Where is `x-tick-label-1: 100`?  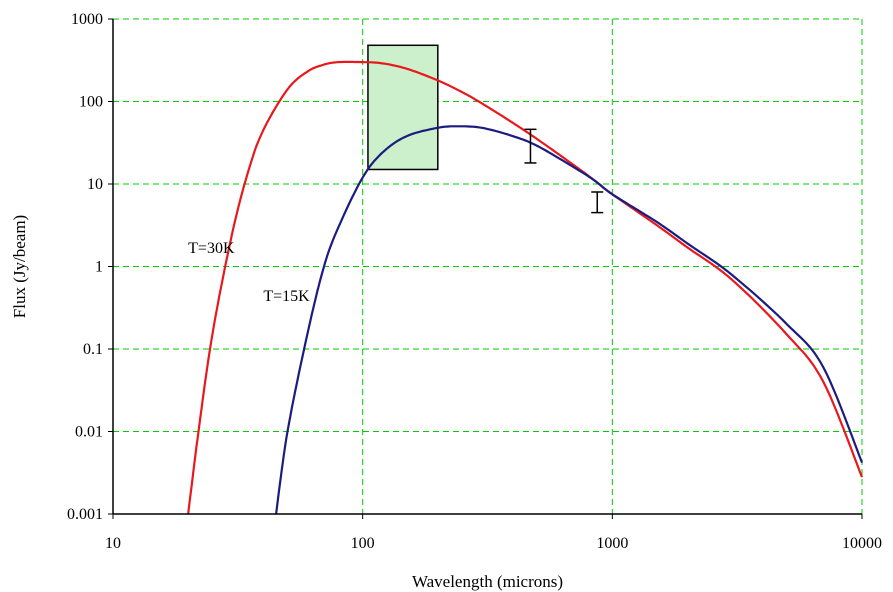
x-tick-label-1: 100 is located at coordinates (363, 543).